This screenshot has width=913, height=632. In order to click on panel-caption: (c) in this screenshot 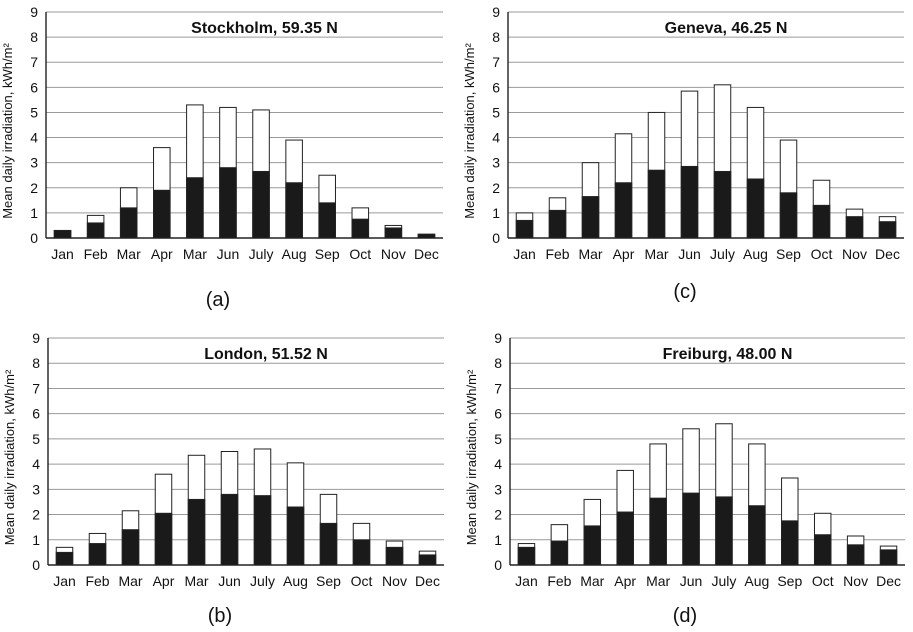, I will do `click(684, 292)`.